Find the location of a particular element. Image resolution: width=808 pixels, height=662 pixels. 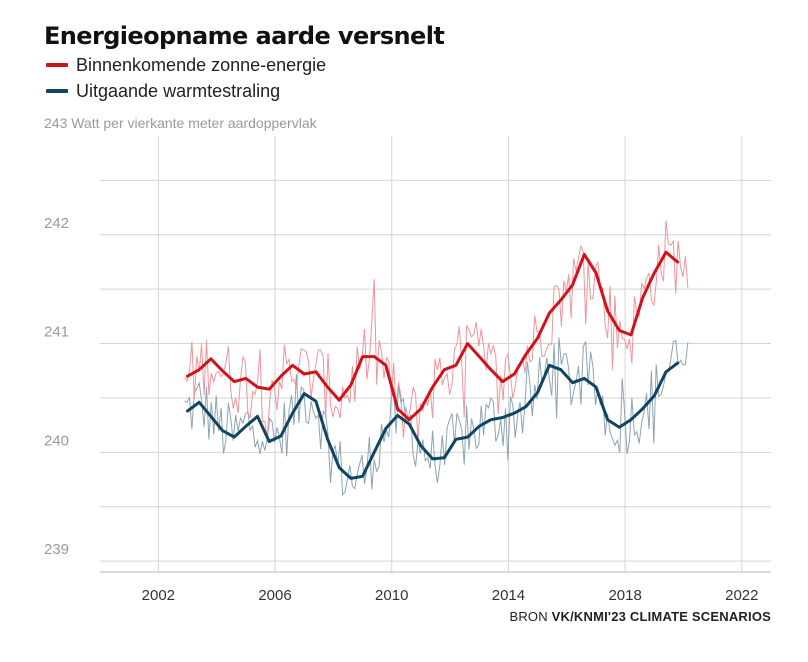

x-tick-2022: 2022 is located at coordinates (741, 595).